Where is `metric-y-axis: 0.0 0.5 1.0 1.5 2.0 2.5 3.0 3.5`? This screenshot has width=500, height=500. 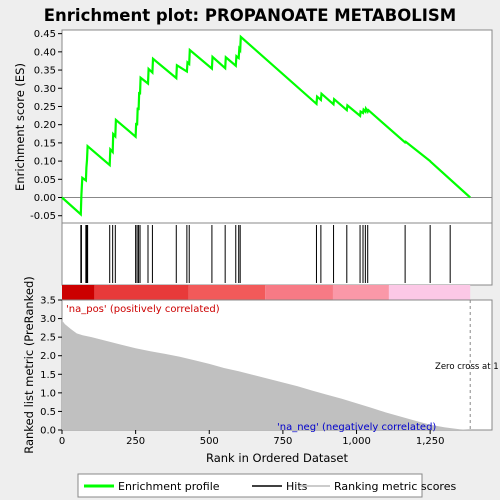 metric-y-axis: 0.0 0.5 1.0 1.5 2.0 2.5 3.0 3.5 is located at coordinates (51, 366).